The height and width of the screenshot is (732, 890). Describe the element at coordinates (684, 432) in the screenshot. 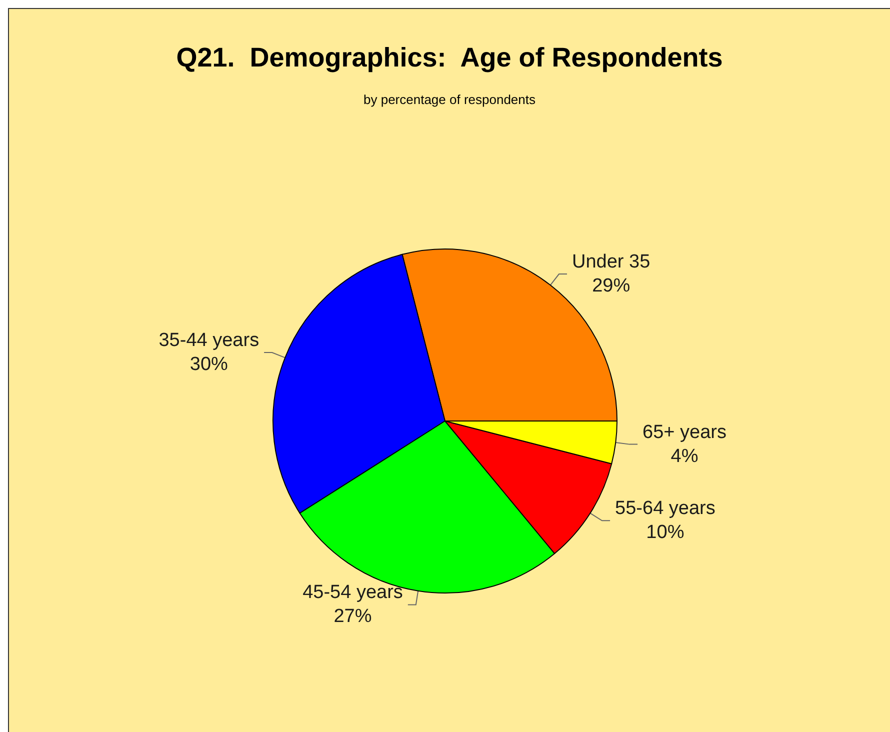

I see `slice-label: 65+ years` at that location.